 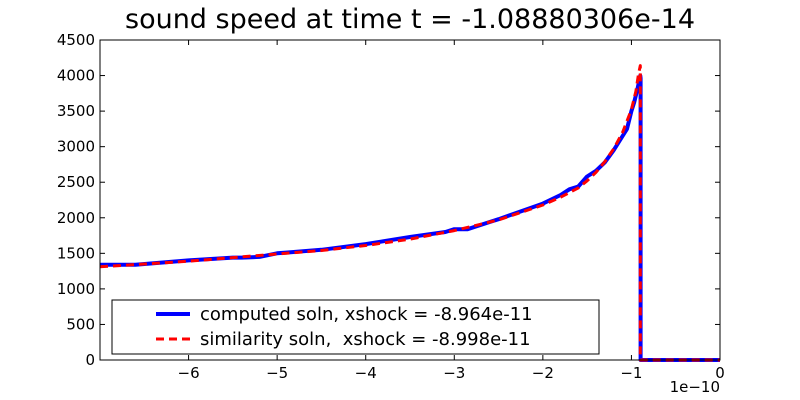 I want to click on y-tick-label: 4500, so click(x=76, y=40).